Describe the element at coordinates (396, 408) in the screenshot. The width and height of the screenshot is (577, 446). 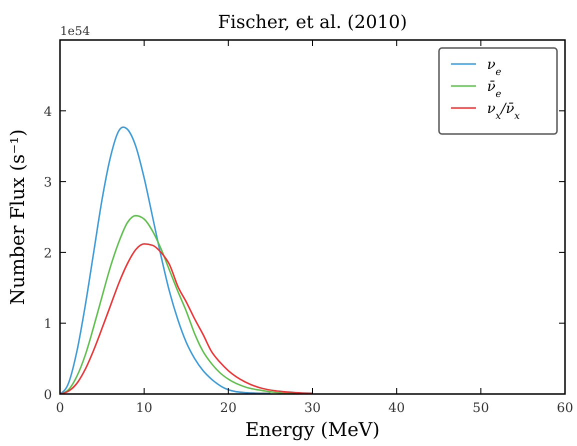
I see `x-tick-label: 40` at that location.